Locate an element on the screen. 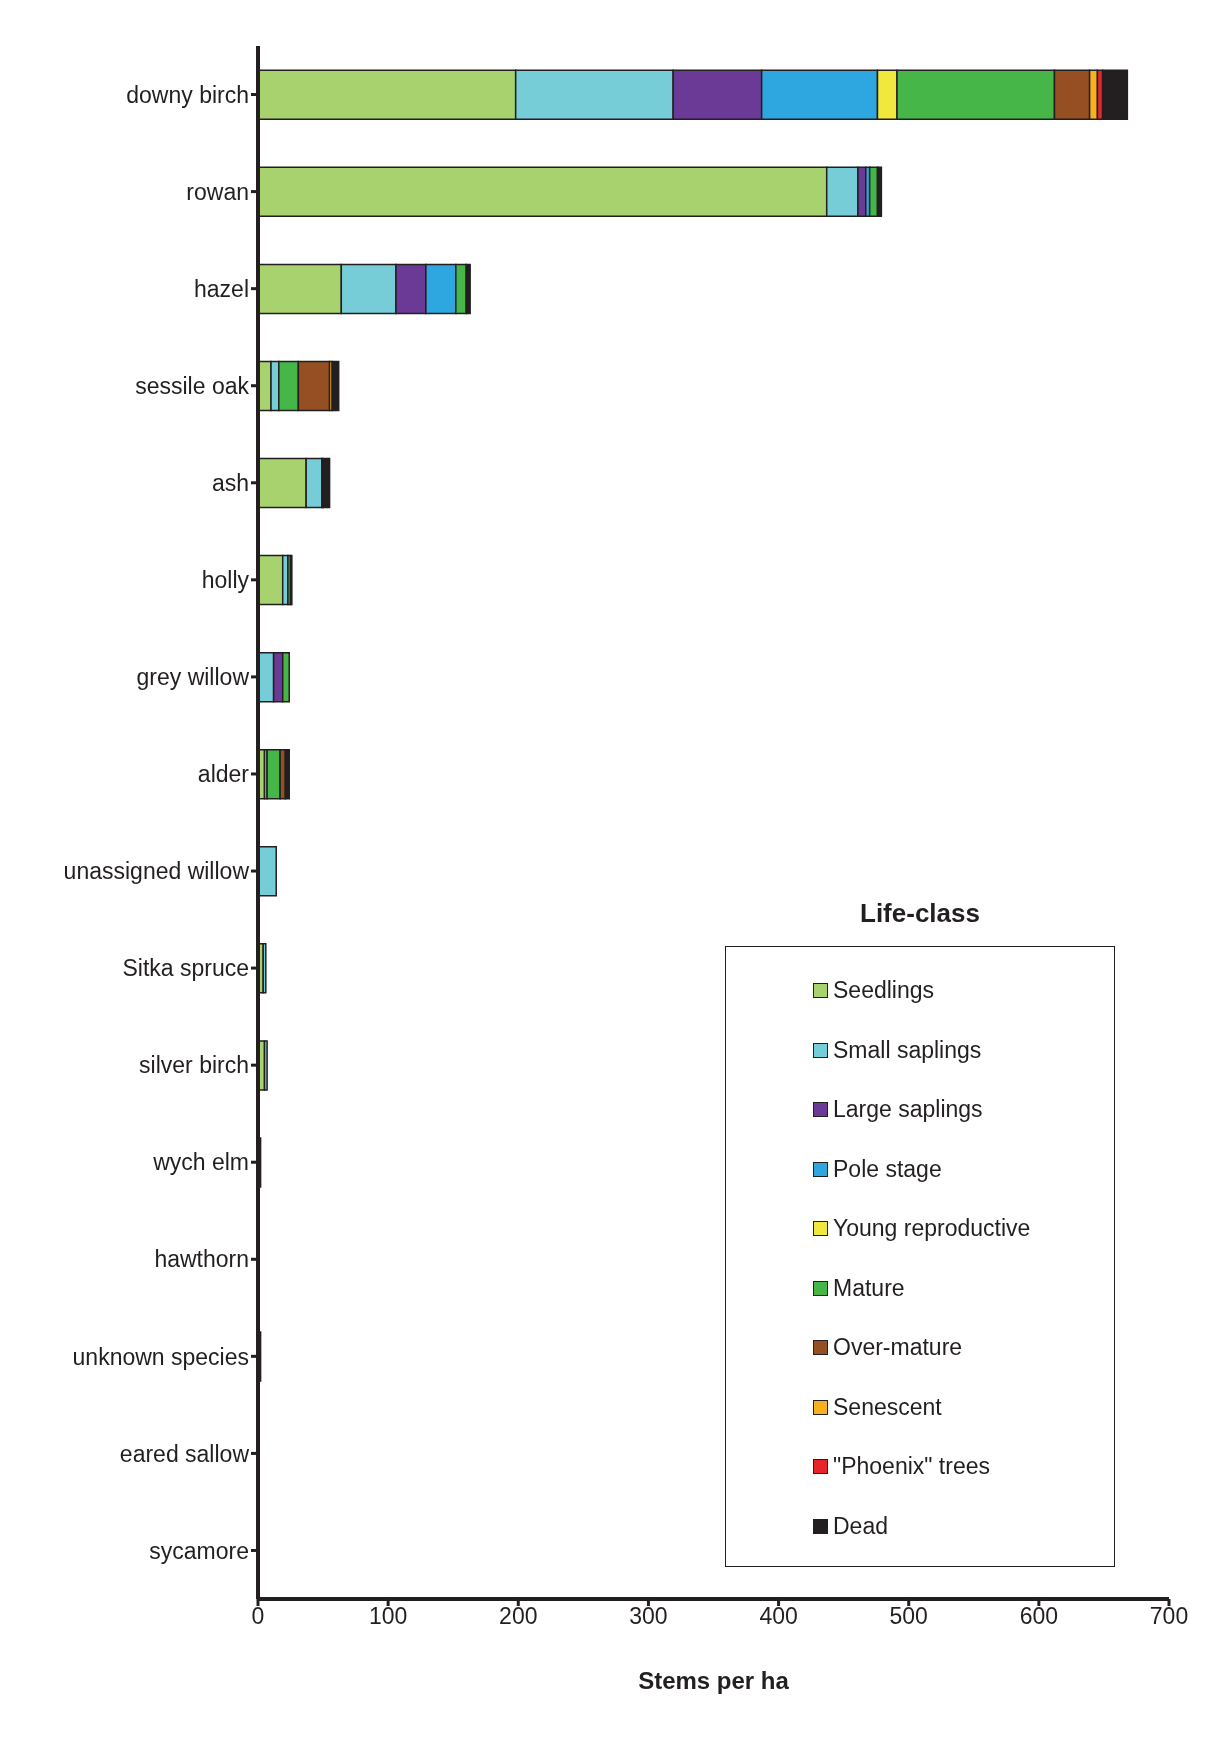 The width and height of the screenshot is (1207, 1737). y-tick-label: unassigned willow is located at coordinates (156, 871).